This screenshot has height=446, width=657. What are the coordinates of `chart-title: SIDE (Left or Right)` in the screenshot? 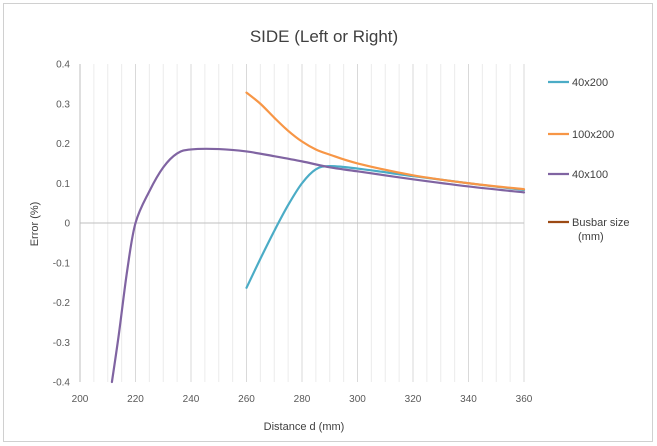 It's located at (324, 36).